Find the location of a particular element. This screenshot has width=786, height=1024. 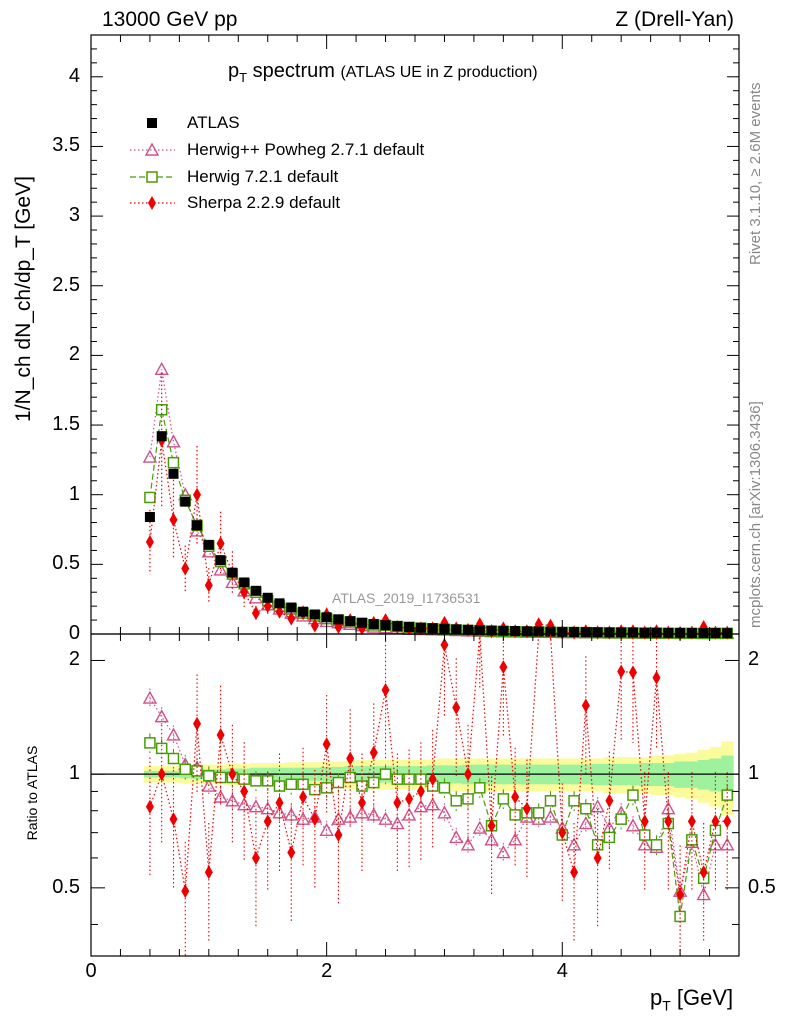

main-point-herwig is located at coordinates (150, 497).